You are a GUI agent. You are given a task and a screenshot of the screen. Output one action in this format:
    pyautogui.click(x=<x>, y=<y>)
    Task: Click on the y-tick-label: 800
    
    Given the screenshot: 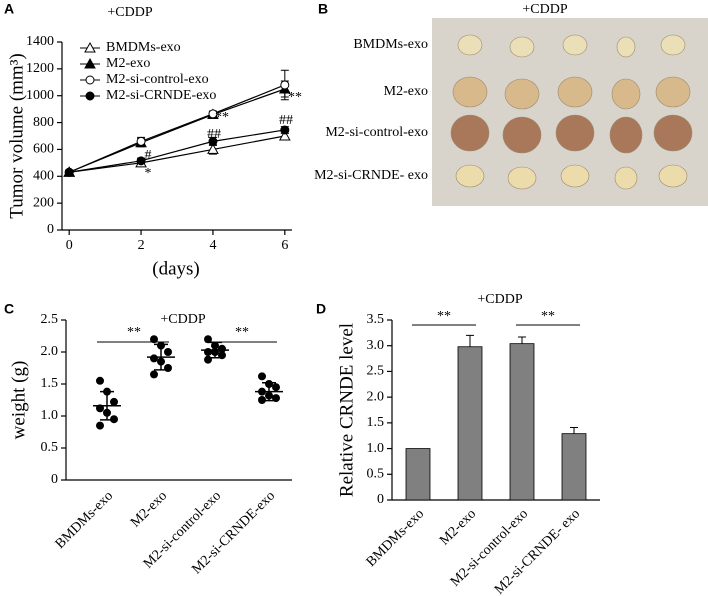 What is the action you would take?
    pyautogui.click(x=43, y=122)
    